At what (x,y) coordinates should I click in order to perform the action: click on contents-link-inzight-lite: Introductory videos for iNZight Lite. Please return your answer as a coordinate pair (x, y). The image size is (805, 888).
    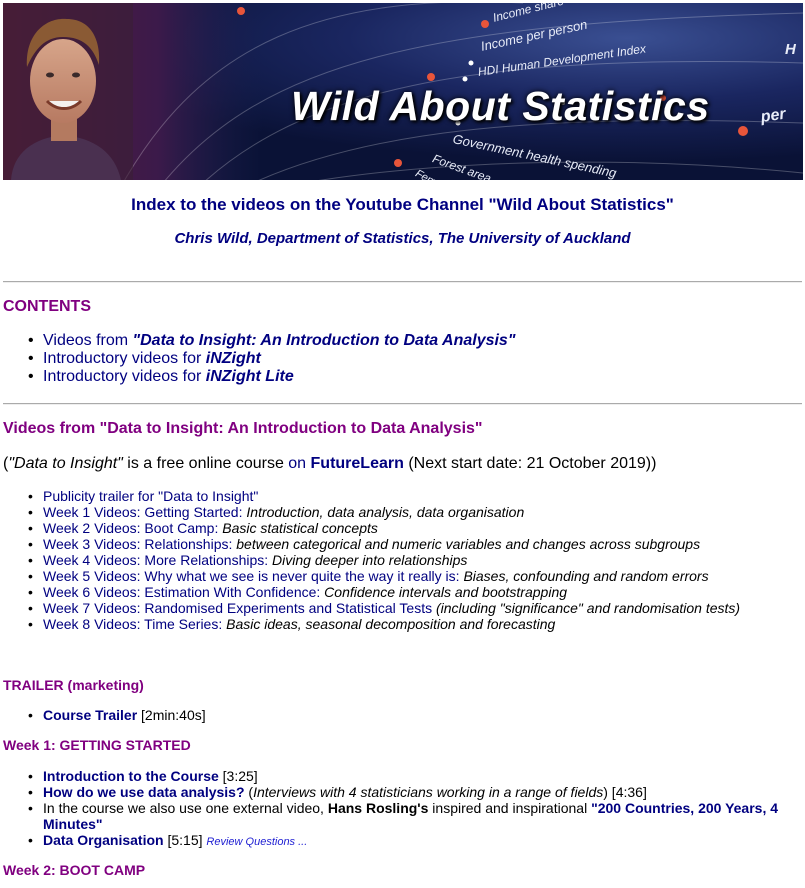
    Looking at the image, I should click on (168, 376).